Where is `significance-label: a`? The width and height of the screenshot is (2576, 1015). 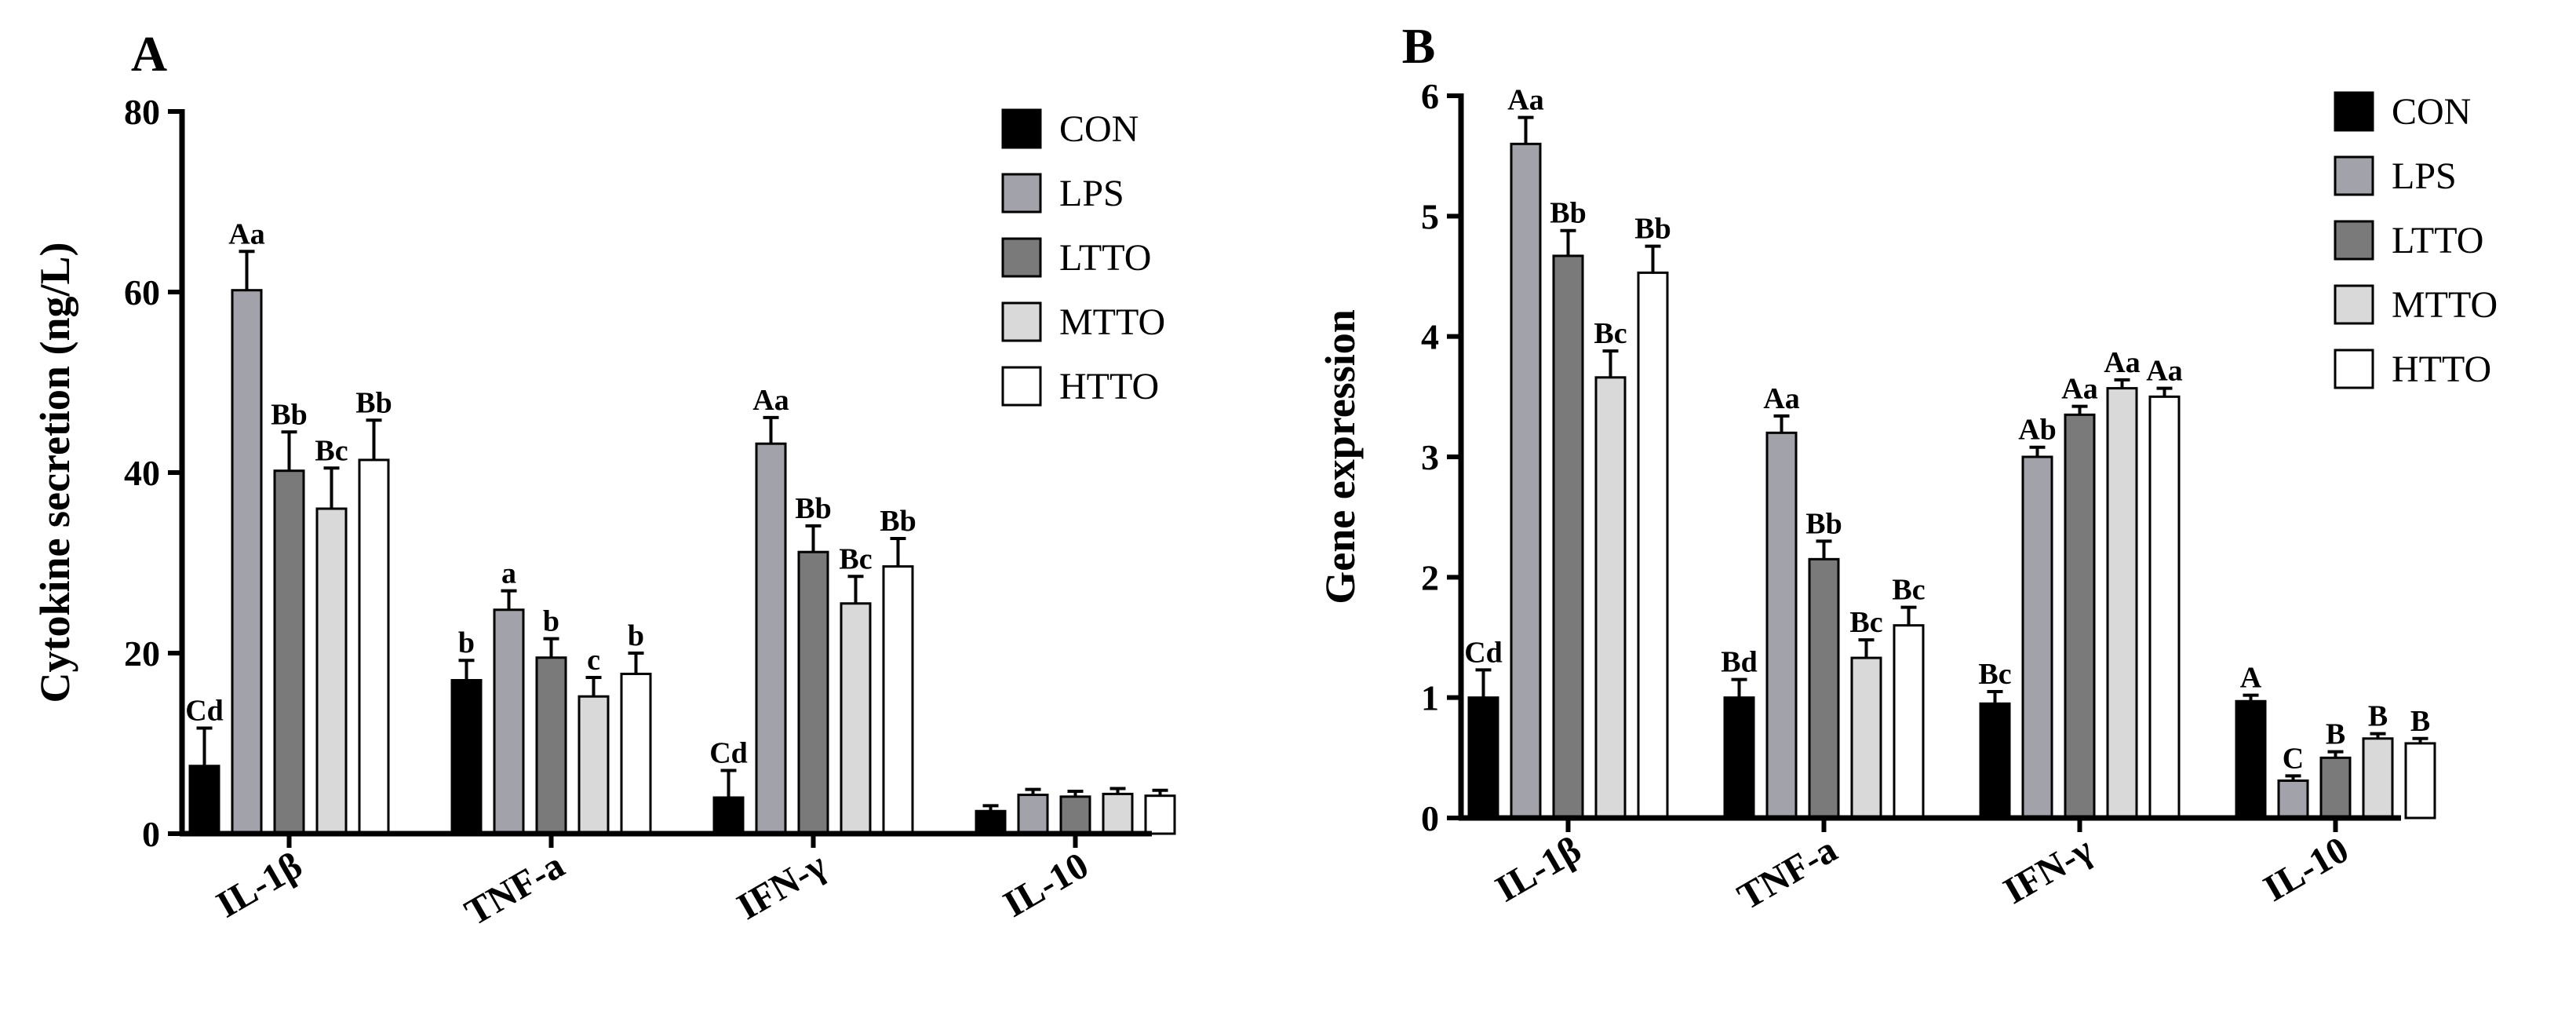 significance-label: a is located at coordinates (508, 573).